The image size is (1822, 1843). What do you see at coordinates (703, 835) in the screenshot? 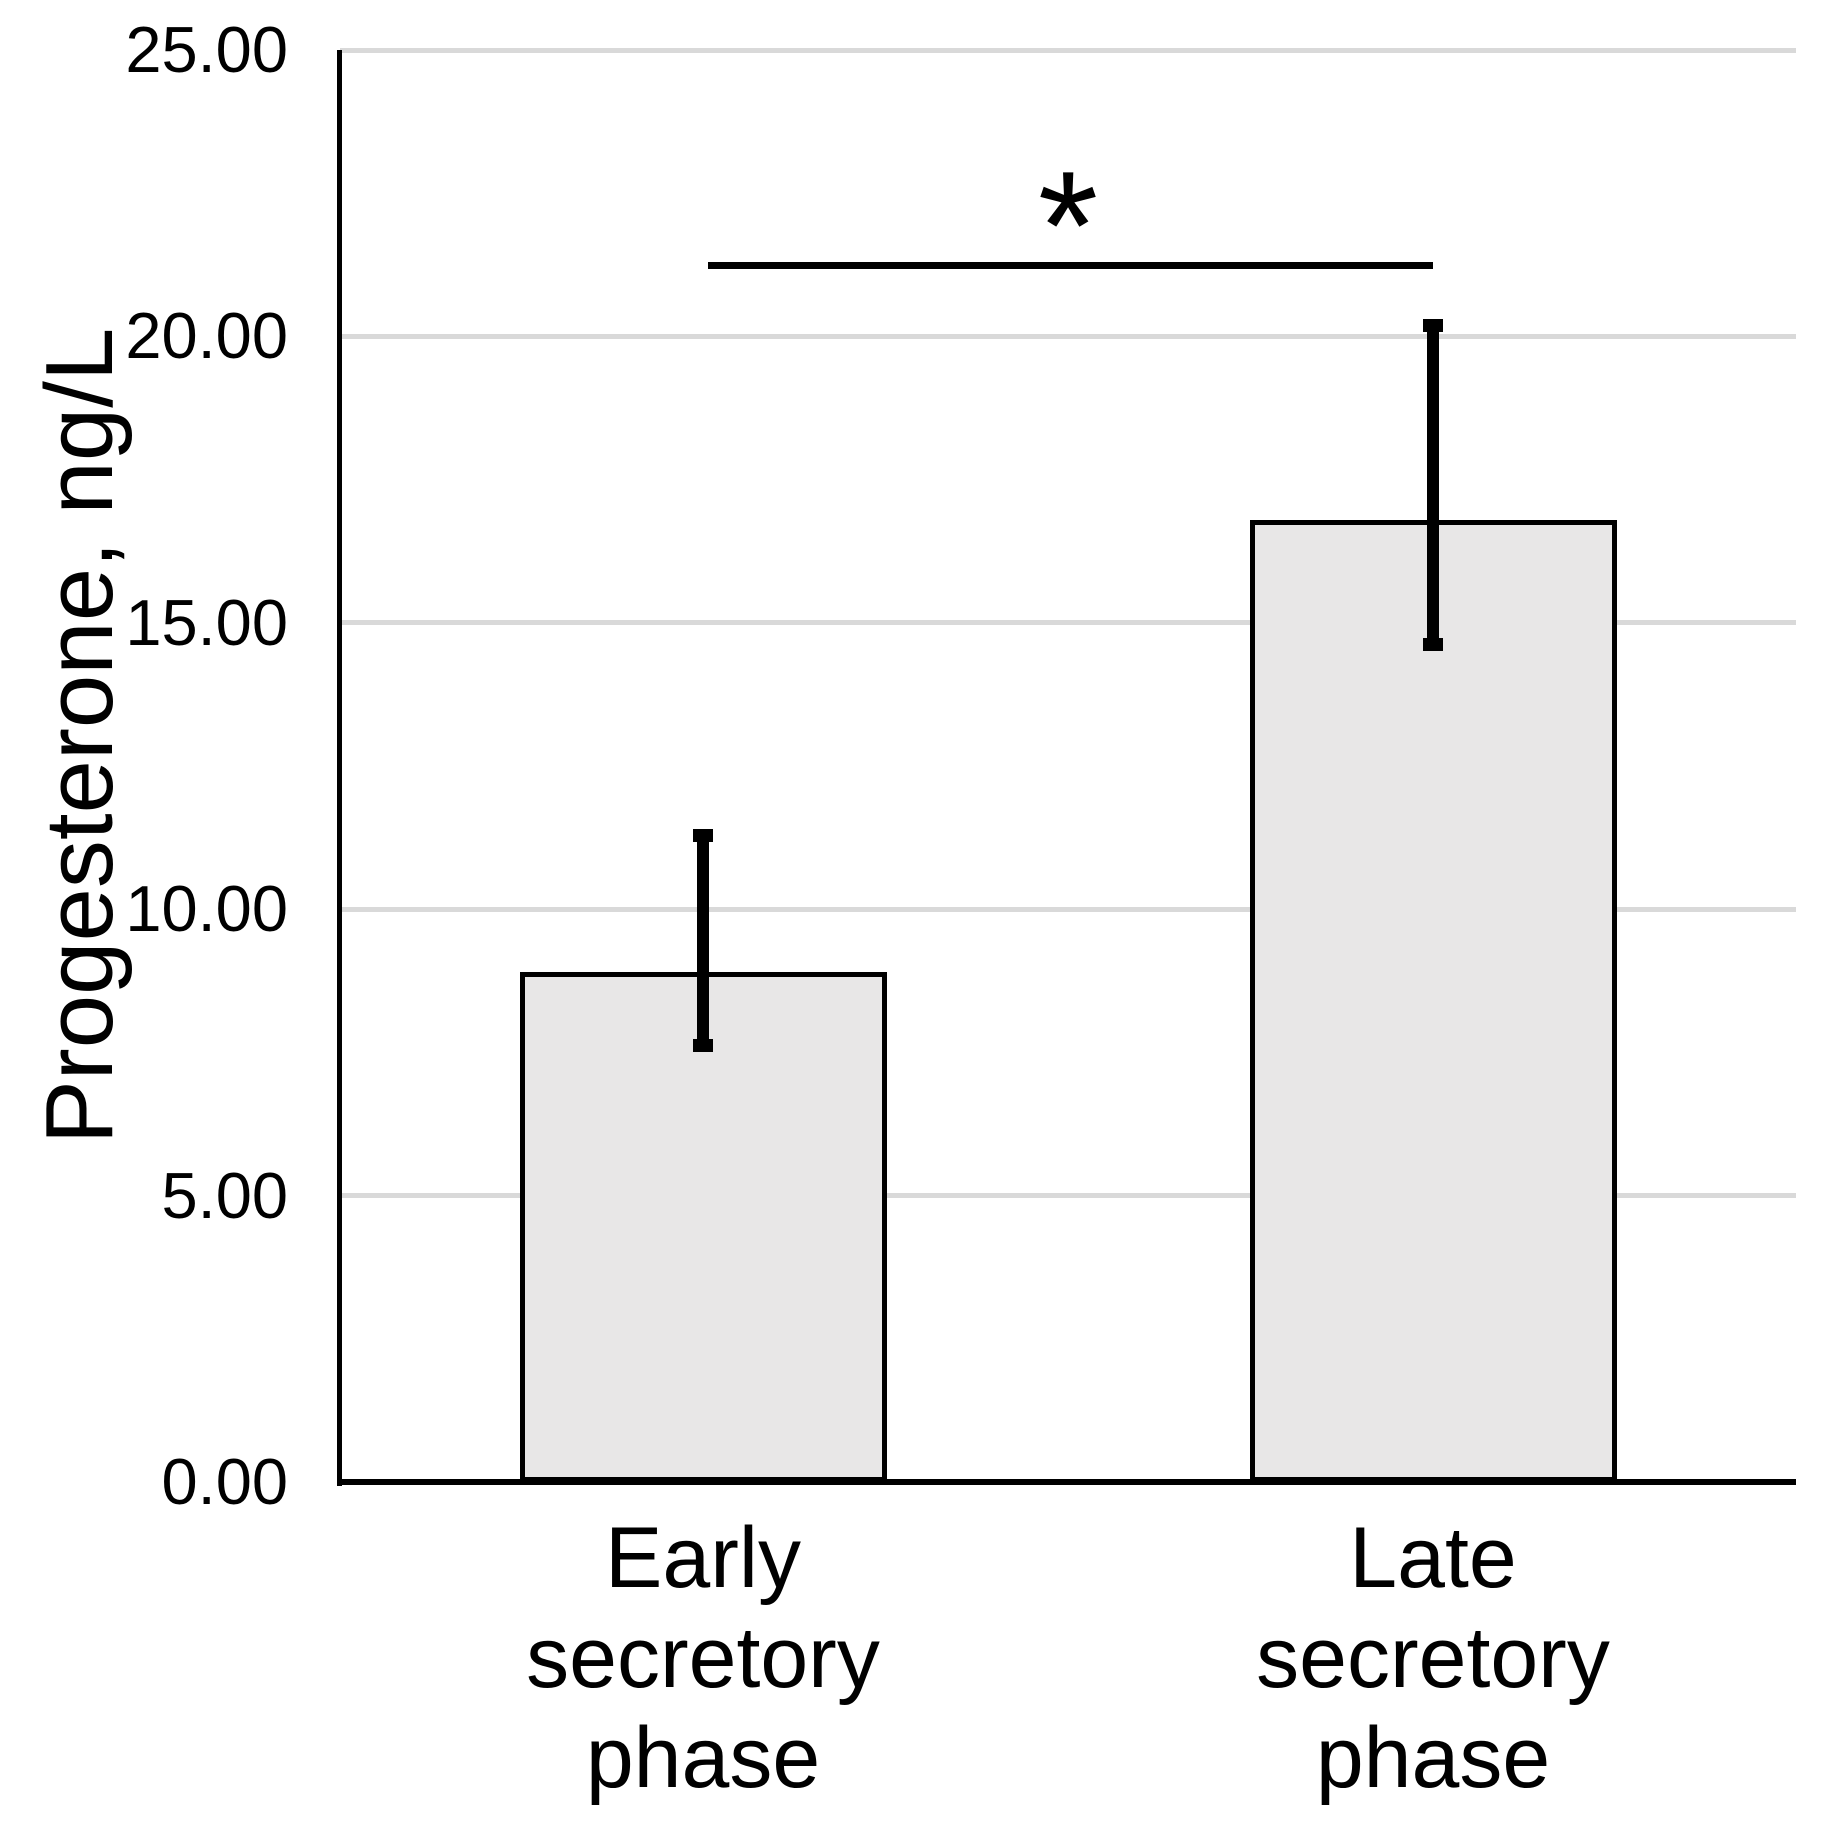
I see `error-bar-0-top-cap` at bounding box center [703, 835].